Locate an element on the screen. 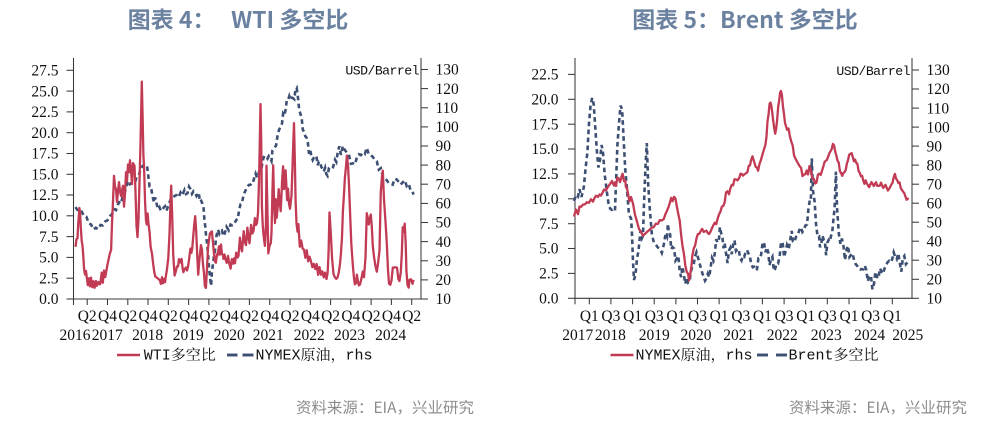 This screenshot has height=427, width=993. svg-text: 12.5 is located at coordinates (544, 174).